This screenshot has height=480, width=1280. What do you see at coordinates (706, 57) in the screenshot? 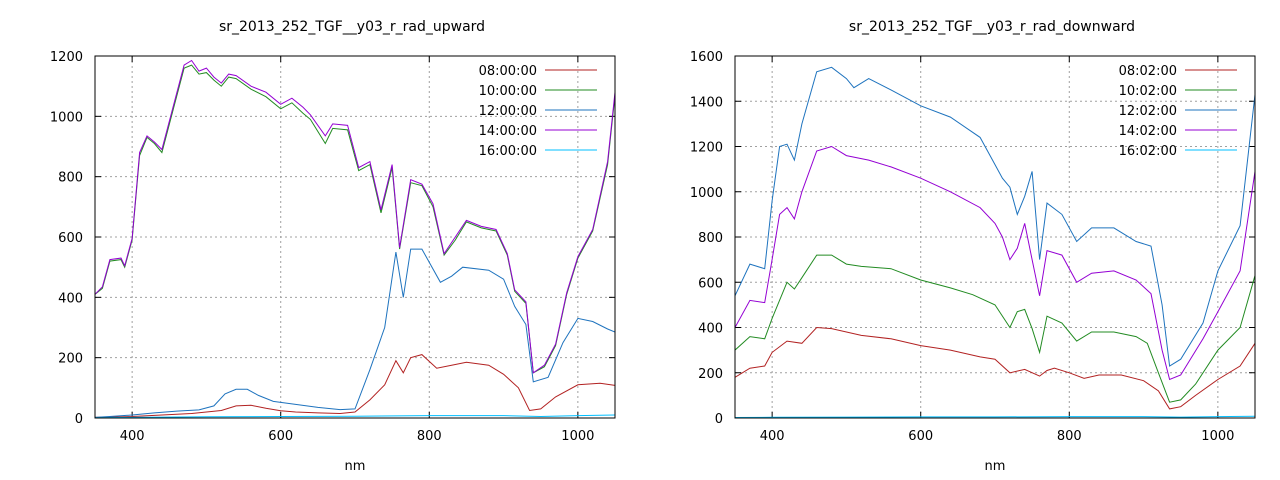
I see `y-tick-label: 1600` at bounding box center [706, 57].